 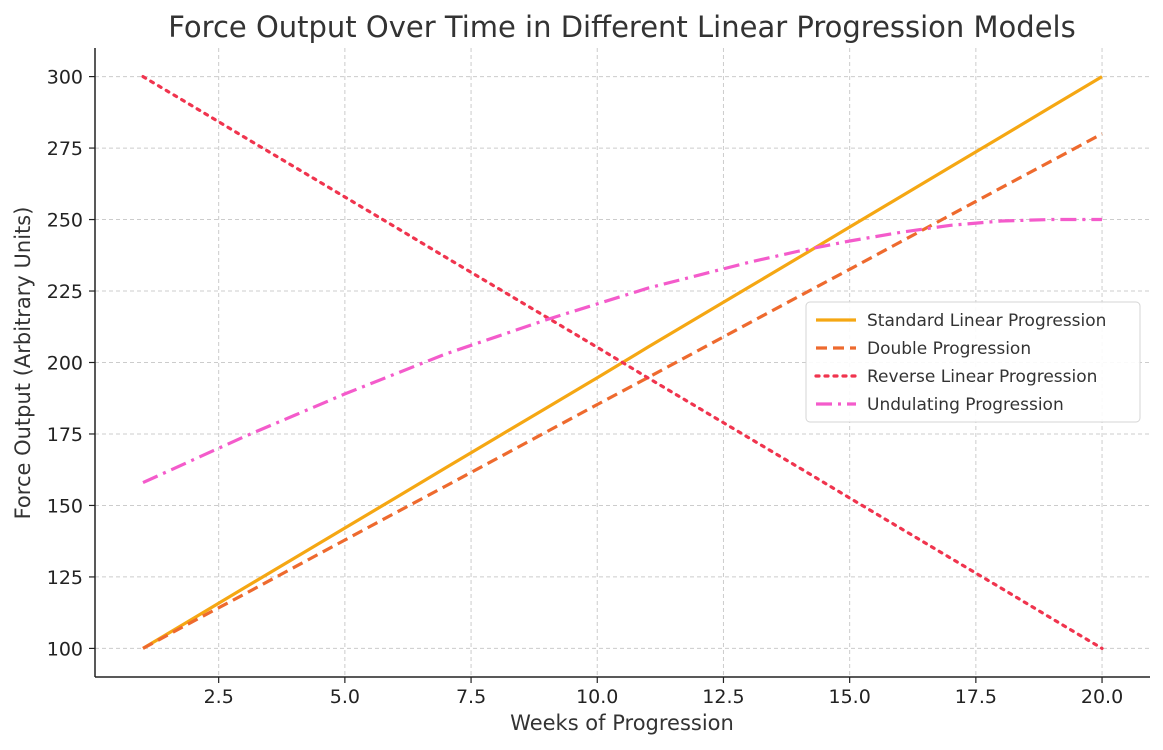 What do you see at coordinates (723, 697) in the screenshot?
I see `x-tick-label: 12.5` at bounding box center [723, 697].